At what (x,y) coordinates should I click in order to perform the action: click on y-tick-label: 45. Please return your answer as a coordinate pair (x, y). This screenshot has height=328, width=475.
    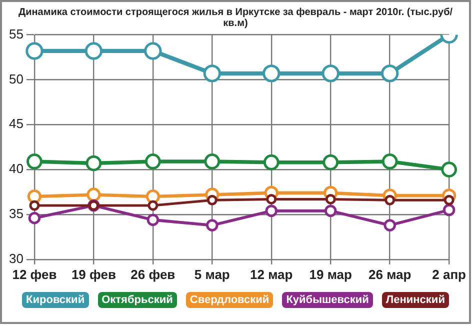
    Looking at the image, I should click on (16, 124).